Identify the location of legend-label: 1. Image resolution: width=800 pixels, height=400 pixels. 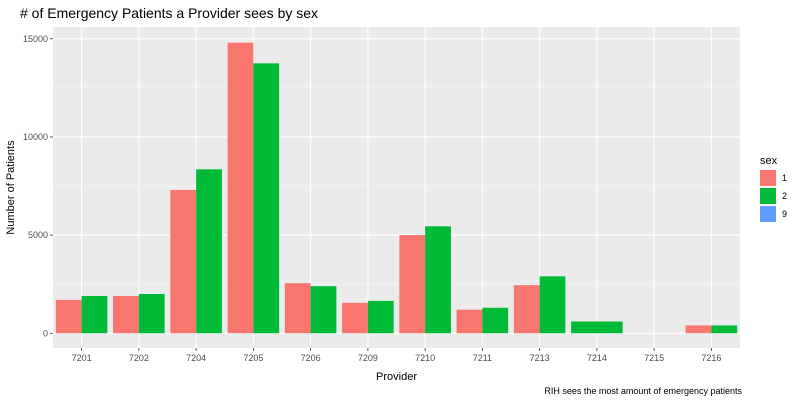
(784, 178).